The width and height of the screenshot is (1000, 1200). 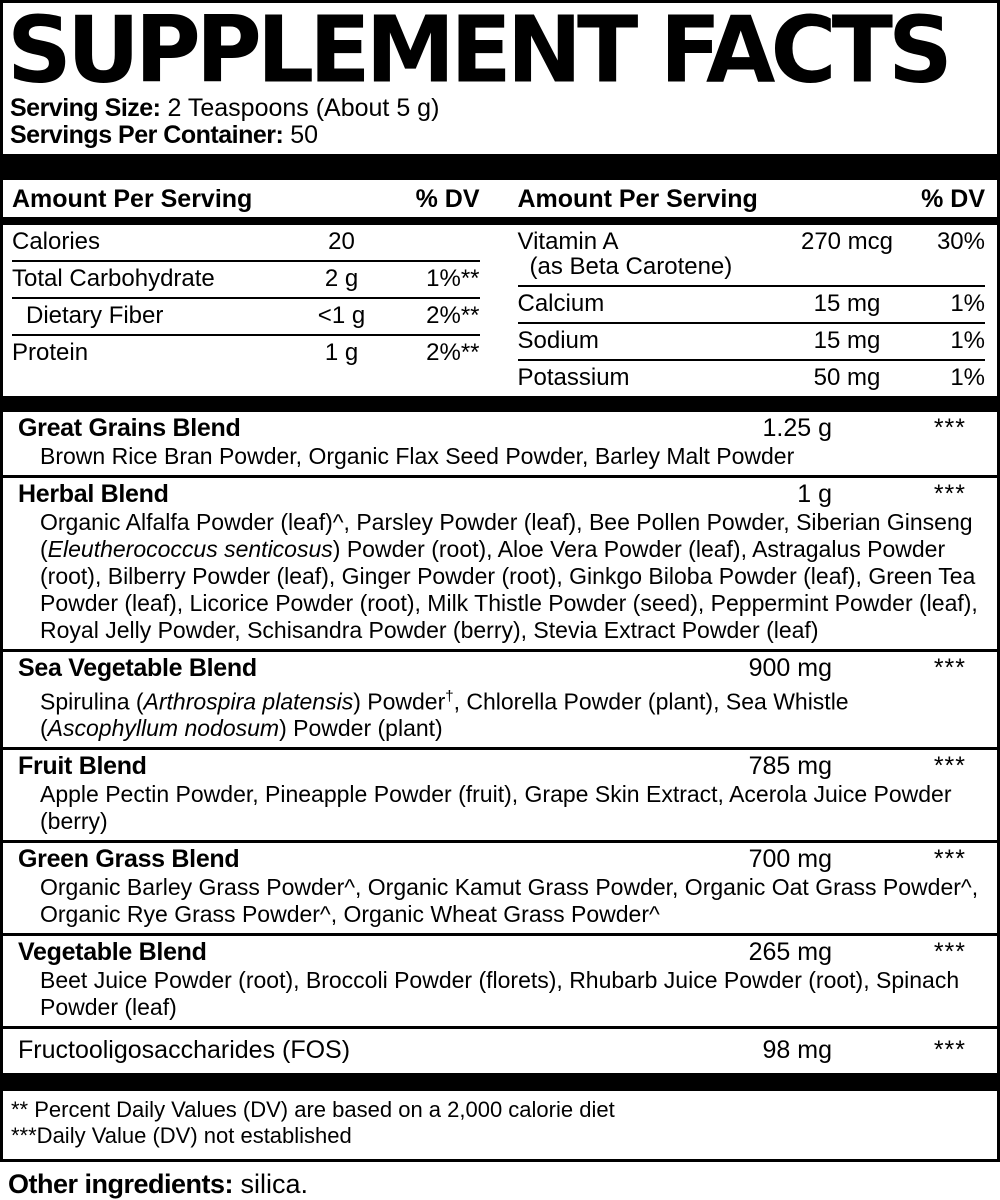 I want to click on blend-header: Great Grains Blend 1.25 g ***, so click(x=500, y=427).